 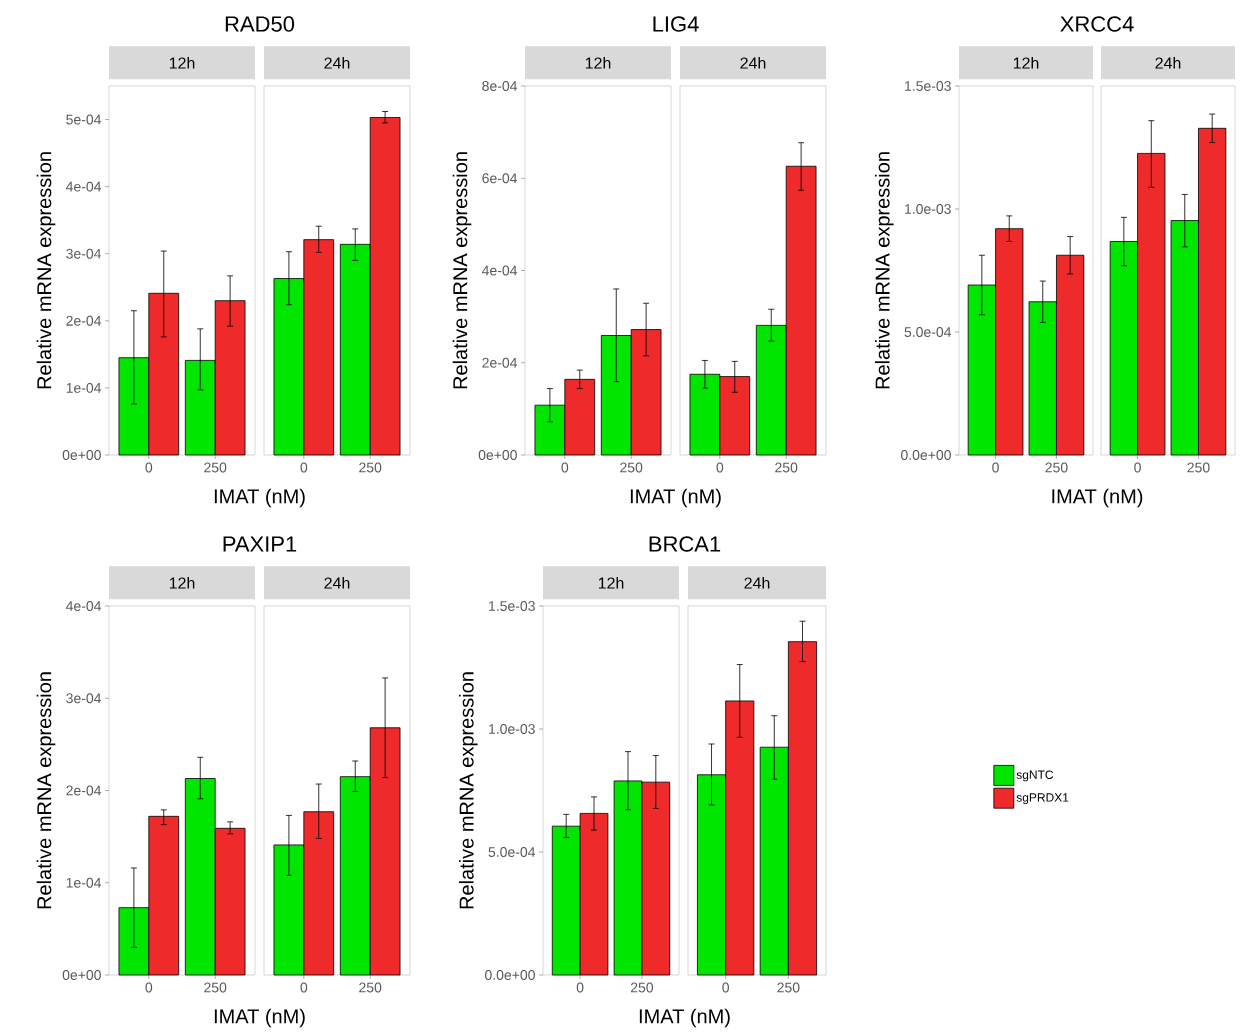 I want to click on y-tick-label: 5e-04, so click(x=84, y=119).